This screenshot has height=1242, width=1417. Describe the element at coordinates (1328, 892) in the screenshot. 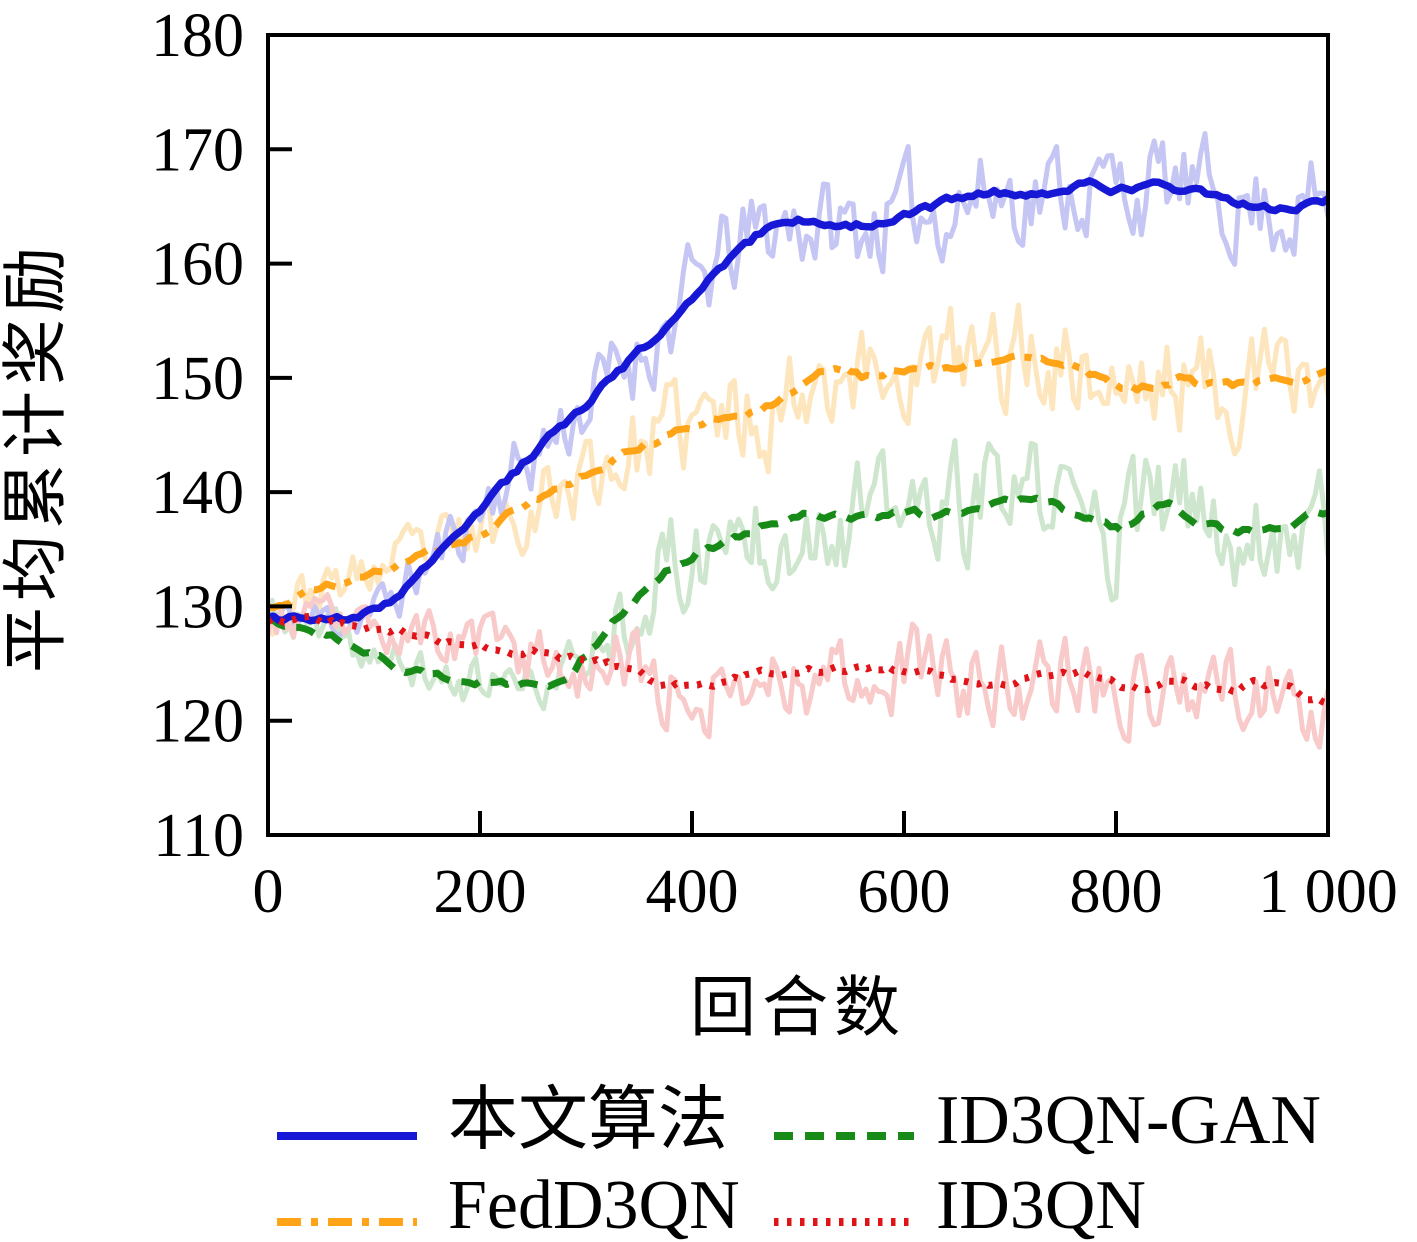

I see `x-tick-label-1 000: 1 000` at that location.